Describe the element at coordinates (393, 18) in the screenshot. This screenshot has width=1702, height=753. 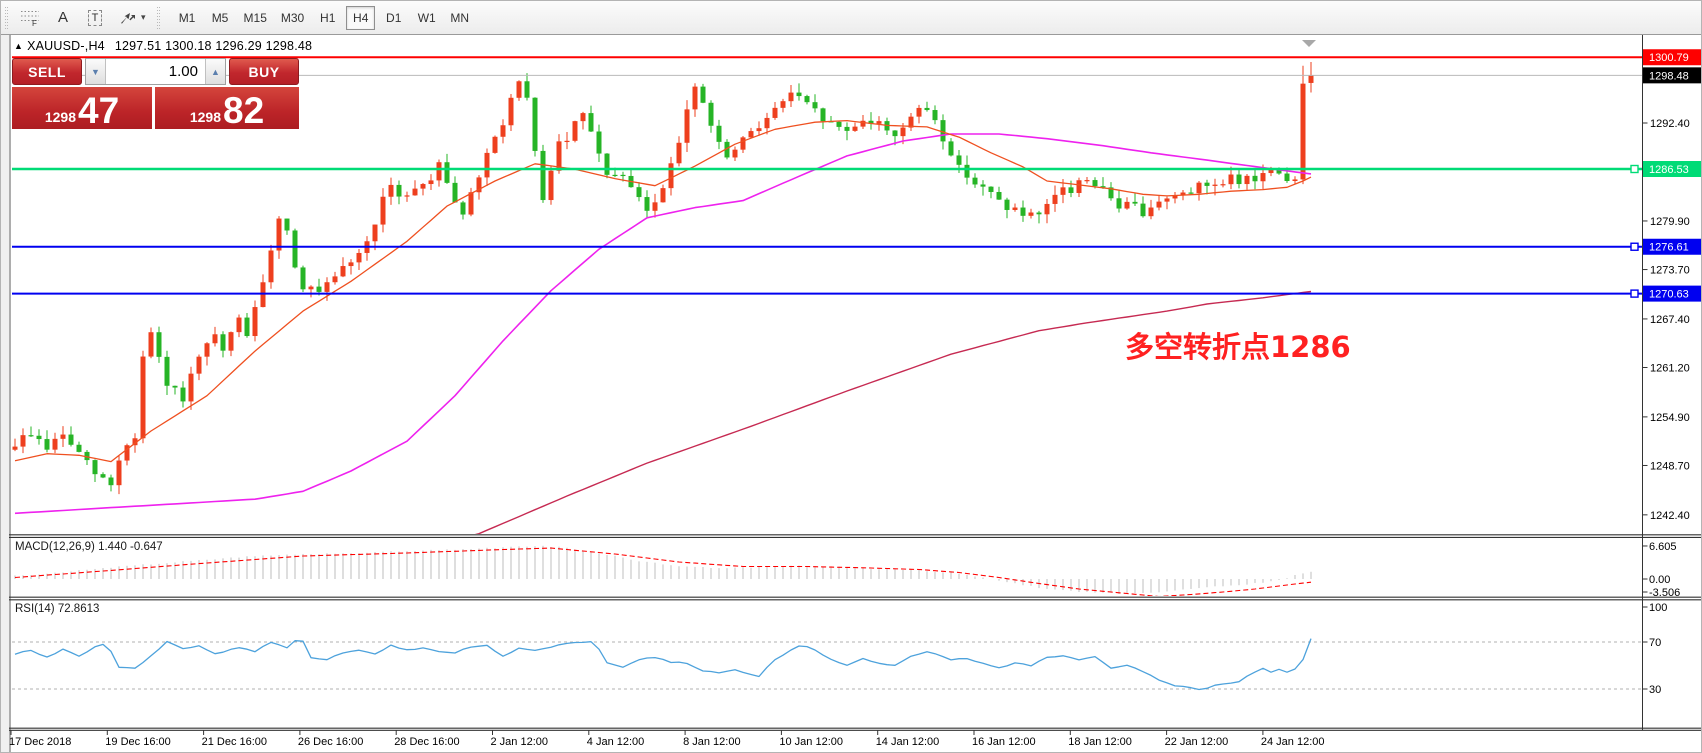
I see `timeframe-button-d1: D1` at that location.